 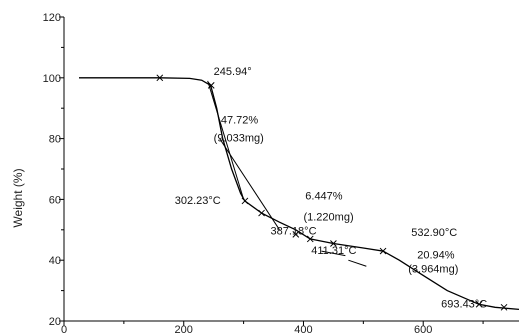 I want to click on y-tick-label: 40, so click(x=55, y=261).